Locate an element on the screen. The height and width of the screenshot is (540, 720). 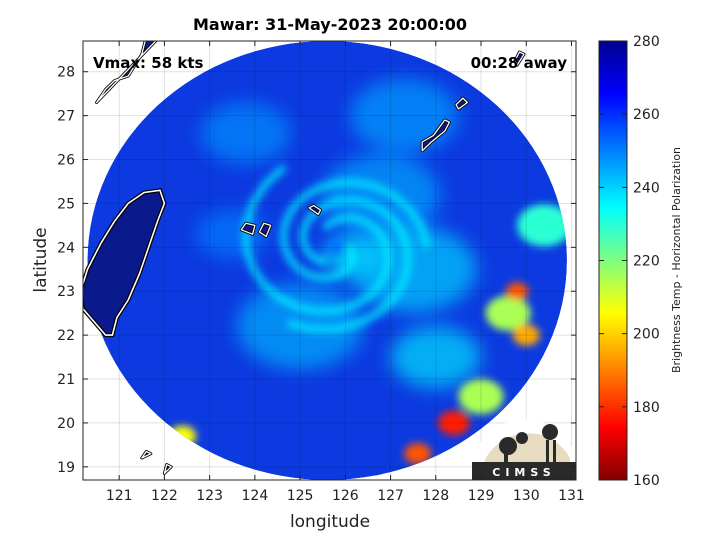
y-tick-label: 24 is located at coordinates (66, 248).